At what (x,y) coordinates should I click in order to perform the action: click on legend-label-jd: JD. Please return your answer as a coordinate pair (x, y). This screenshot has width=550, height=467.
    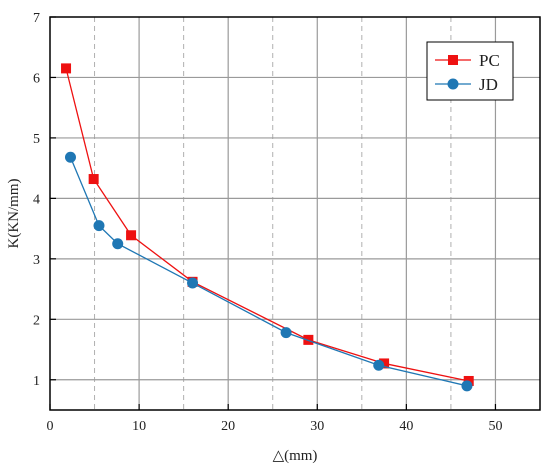
    Looking at the image, I should click on (488, 84).